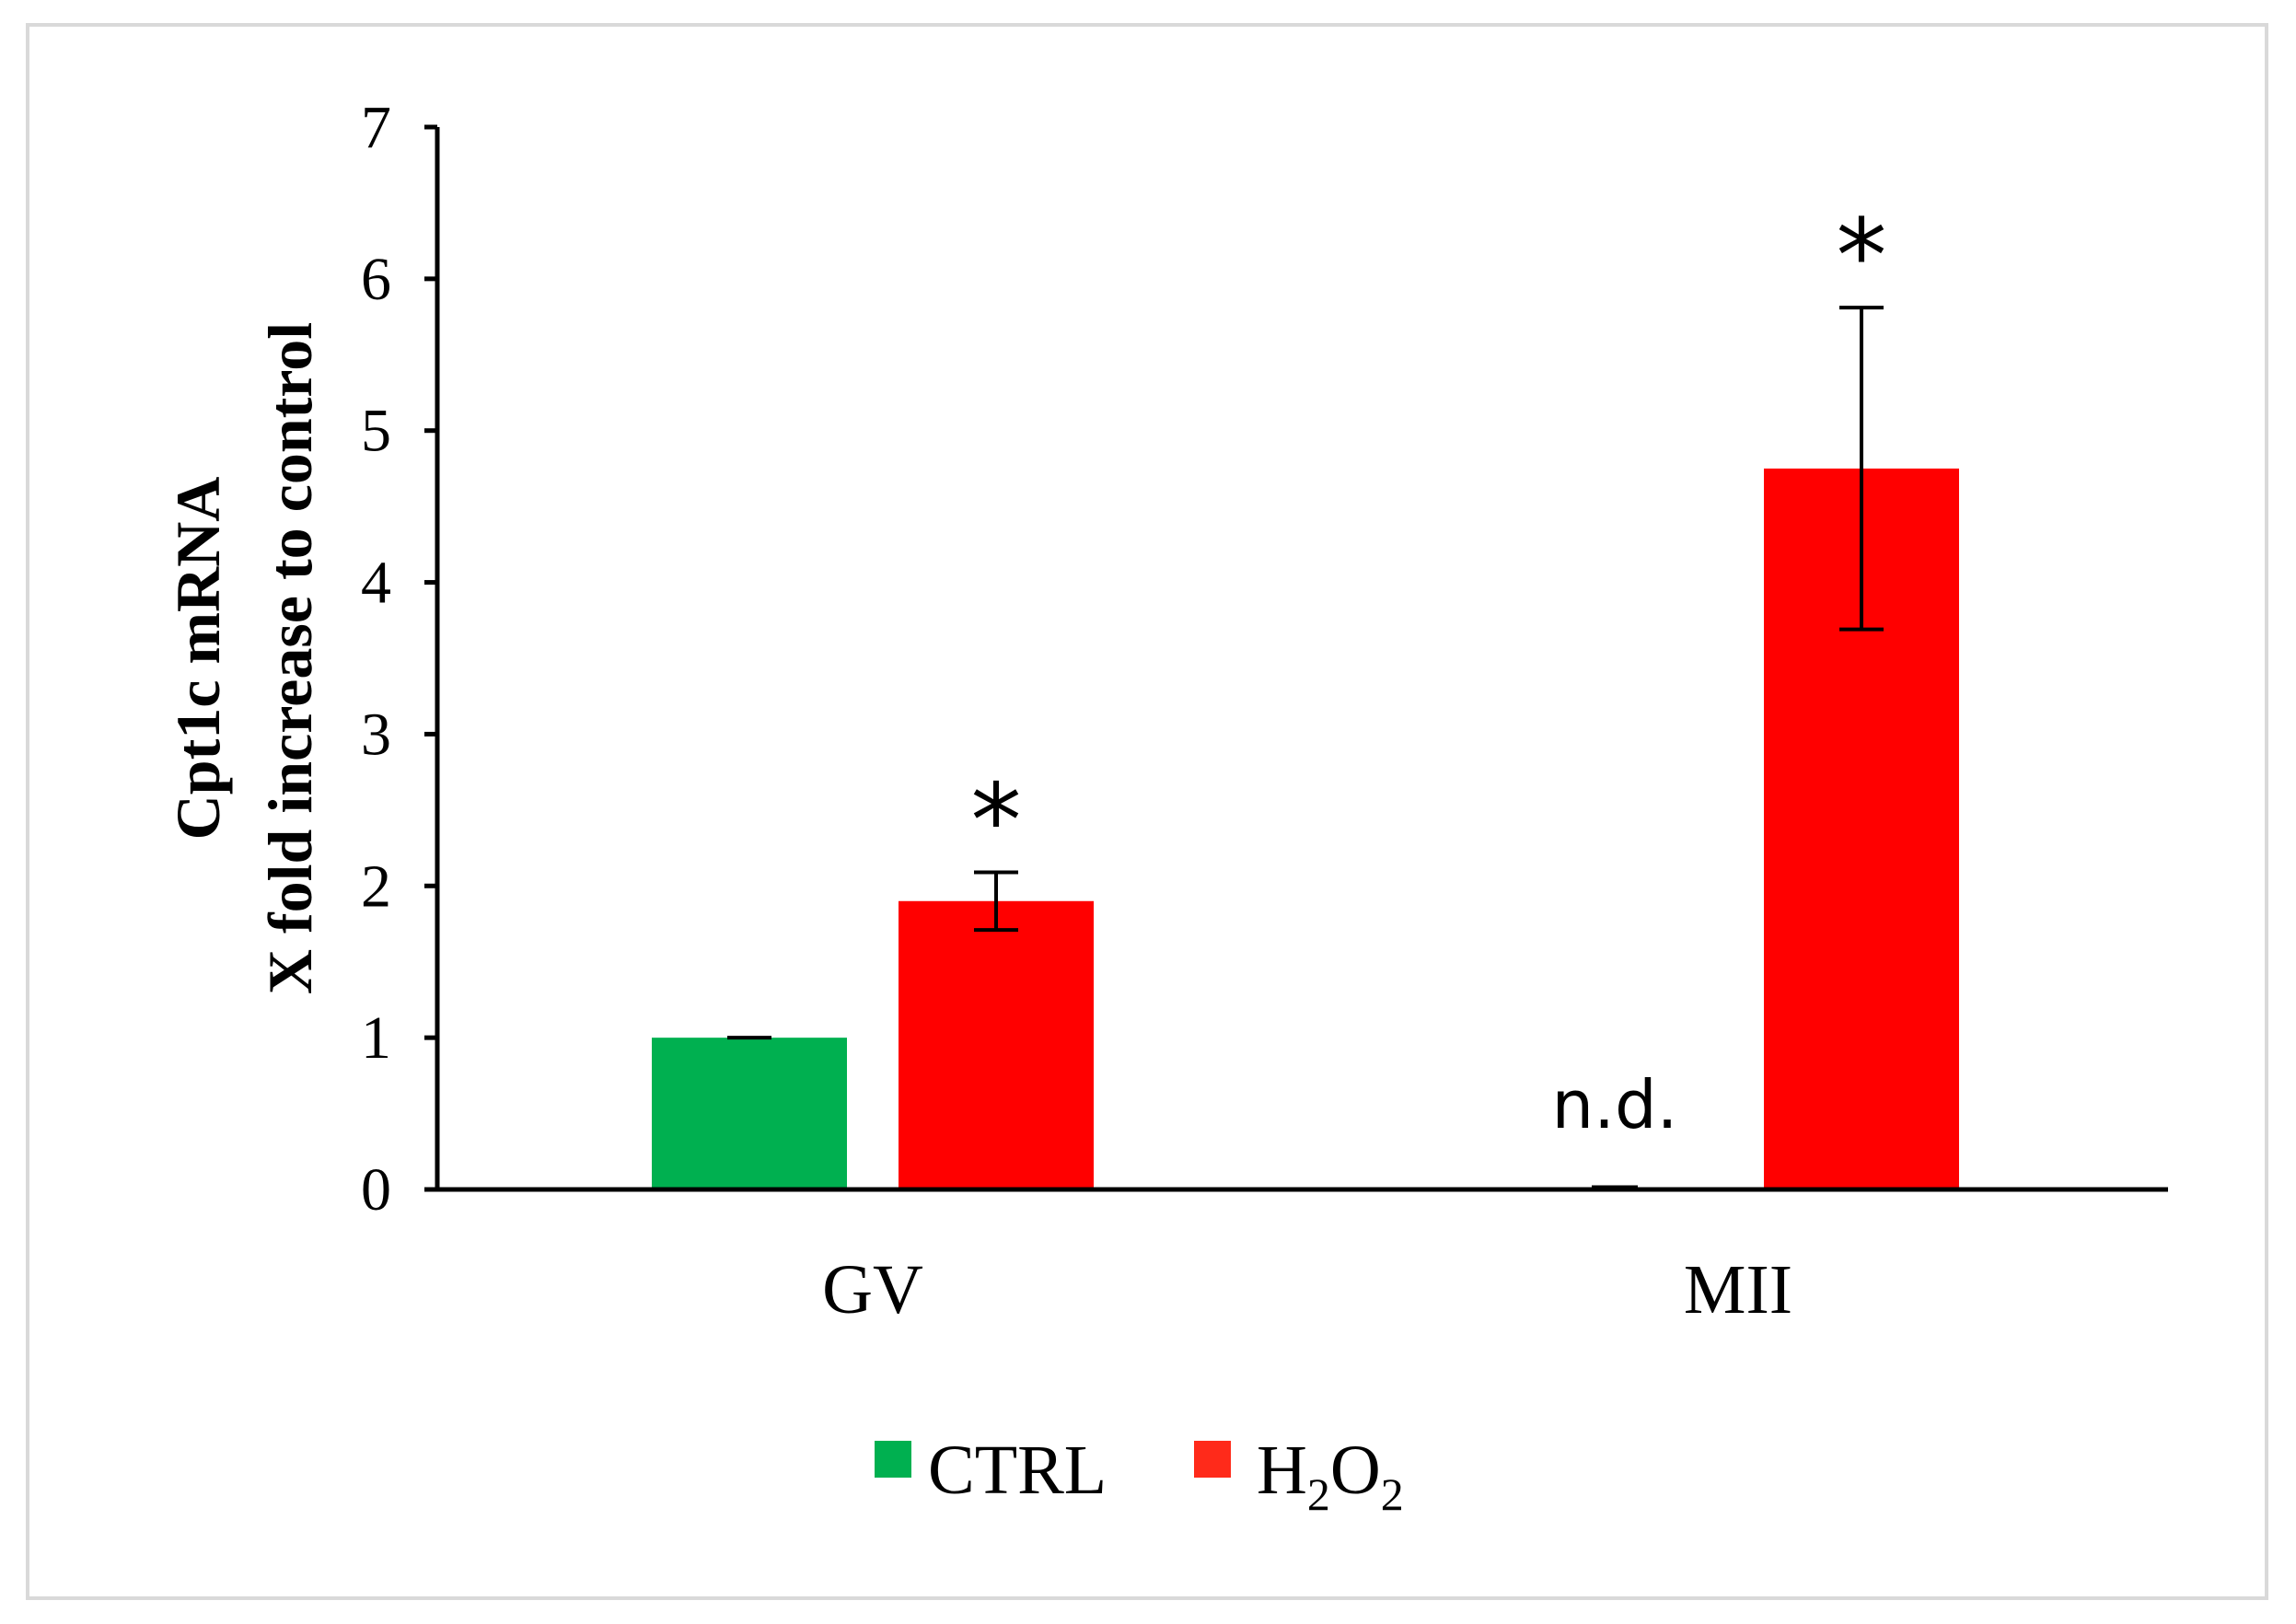 The height and width of the screenshot is (1624, 2296). Describe the element at coordinates (996, 1044) in the screenshot. I see `bar-h2o2-gv` at that location.